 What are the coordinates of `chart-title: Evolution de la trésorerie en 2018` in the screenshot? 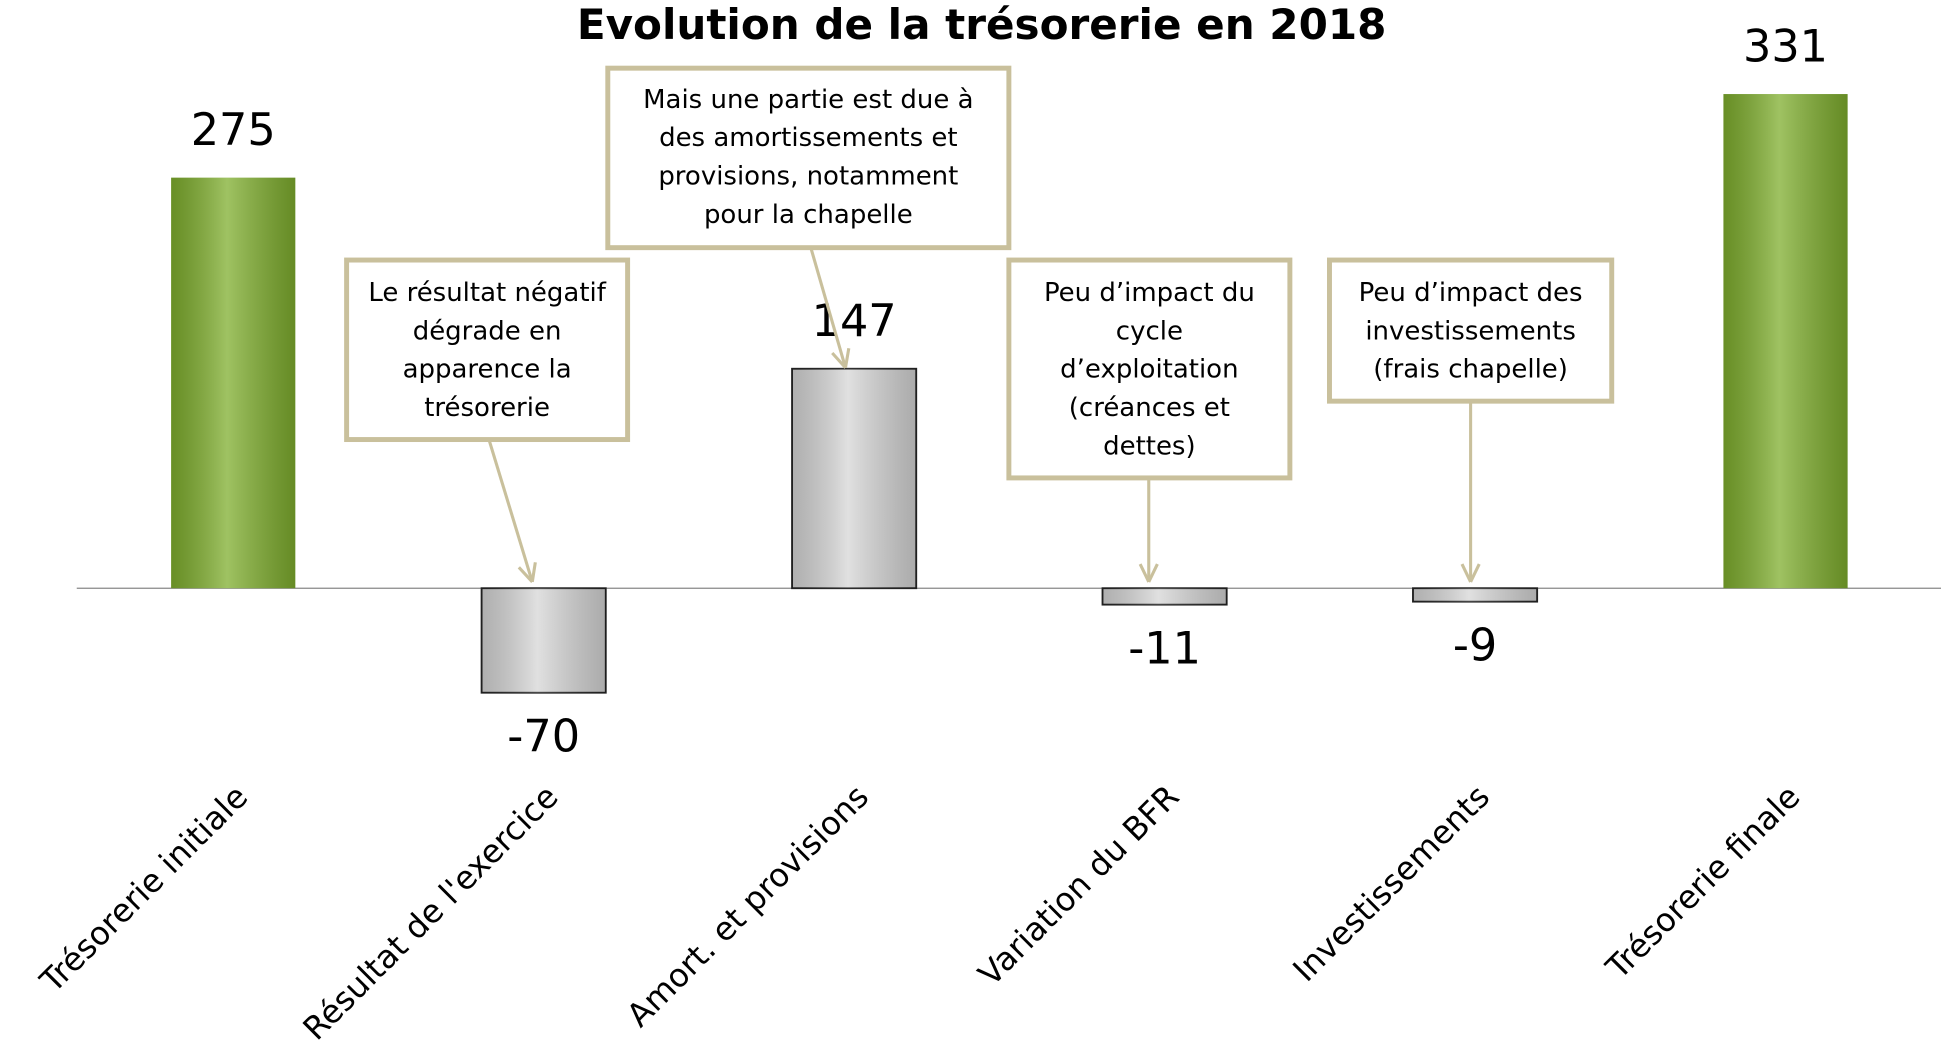 It's located at (982, 24).